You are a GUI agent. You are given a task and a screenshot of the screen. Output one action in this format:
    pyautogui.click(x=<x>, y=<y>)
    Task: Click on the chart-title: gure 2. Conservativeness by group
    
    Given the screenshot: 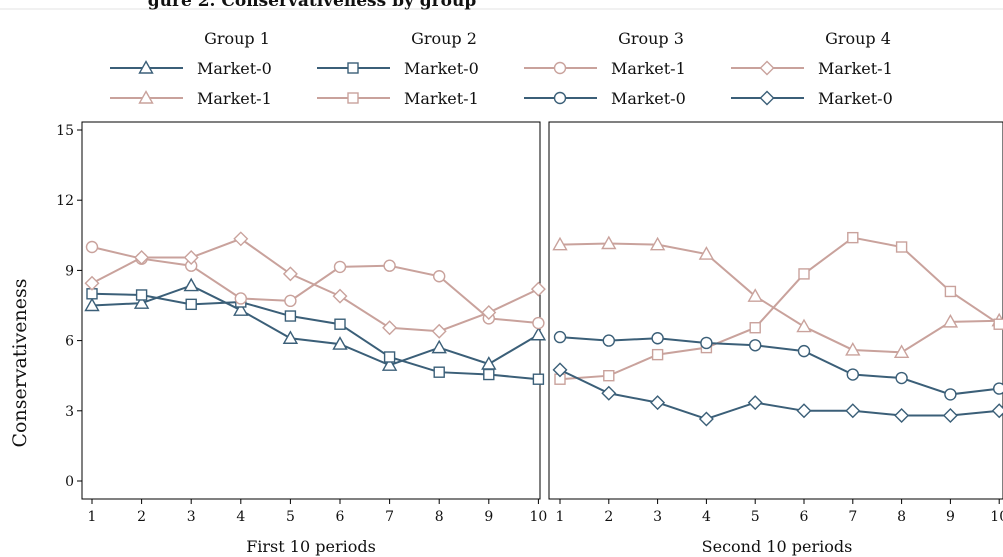 What is the action you would take?
    pyautogui.click(x=312, y=5)
    